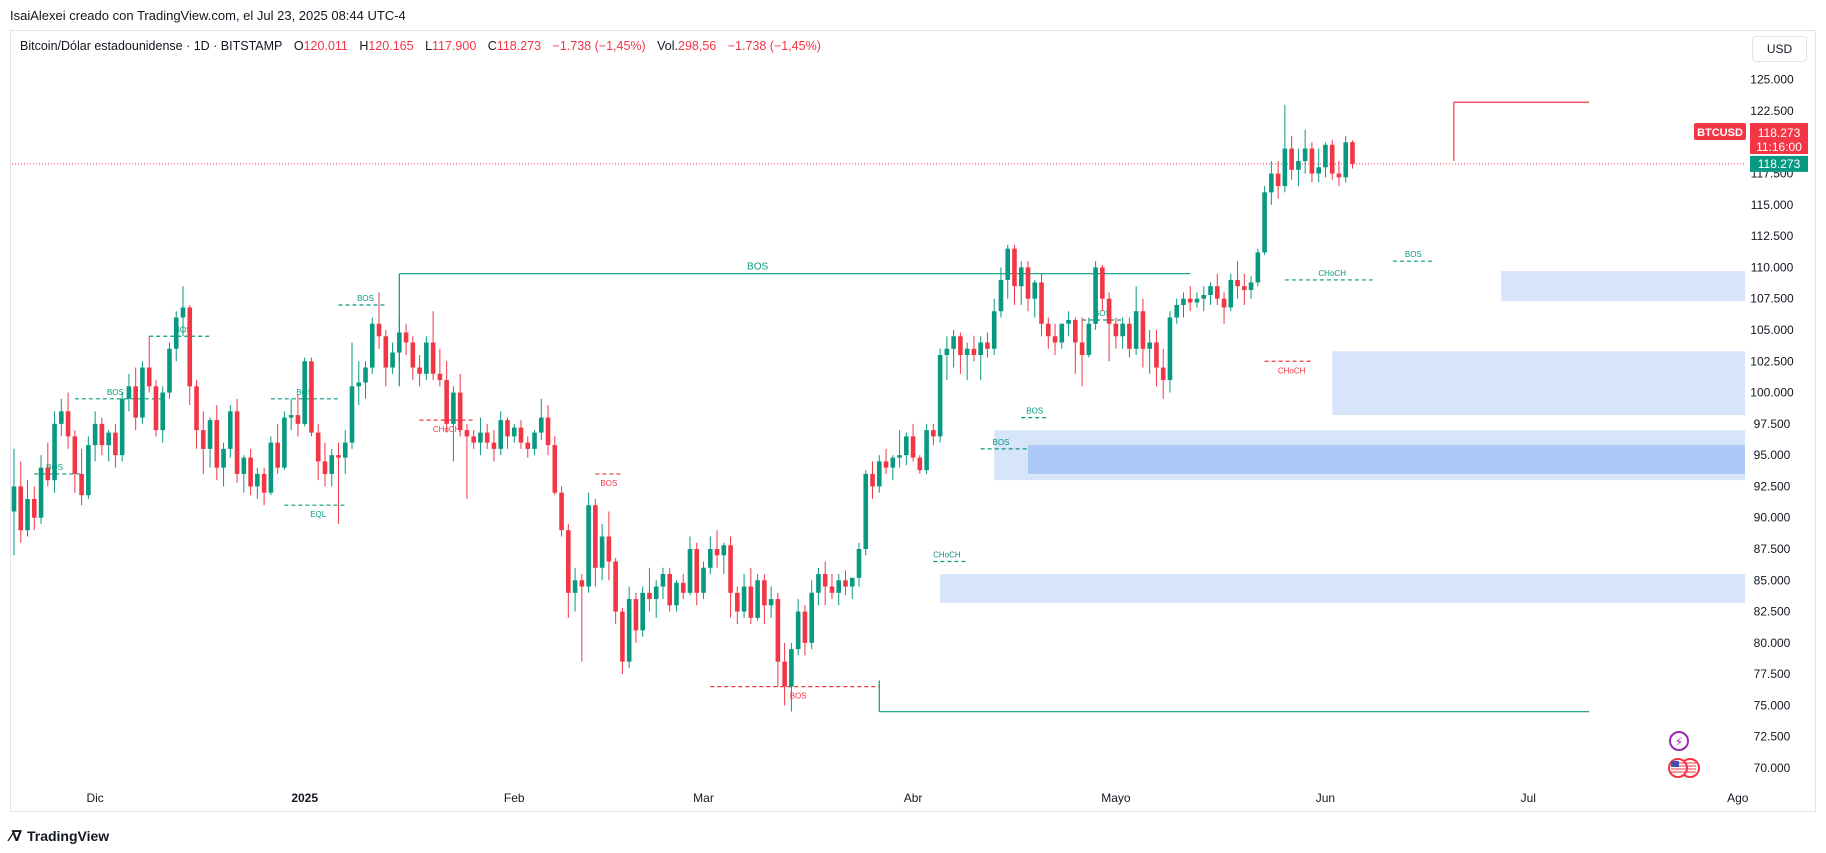 The width and height of the screenshot is (1826, 853). What do you see at coordinates (1679, 741) in the screenshot?
I see `lightning-event-icon` at bounding box center [1679, 741].